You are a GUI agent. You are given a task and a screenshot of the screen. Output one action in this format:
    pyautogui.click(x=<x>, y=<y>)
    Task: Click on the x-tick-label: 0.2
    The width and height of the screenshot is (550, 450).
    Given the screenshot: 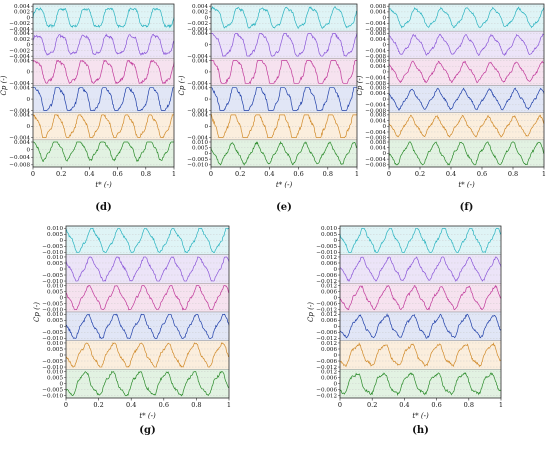 What is the action you would take?
    pyautogui.click(x=98, y=405)
    